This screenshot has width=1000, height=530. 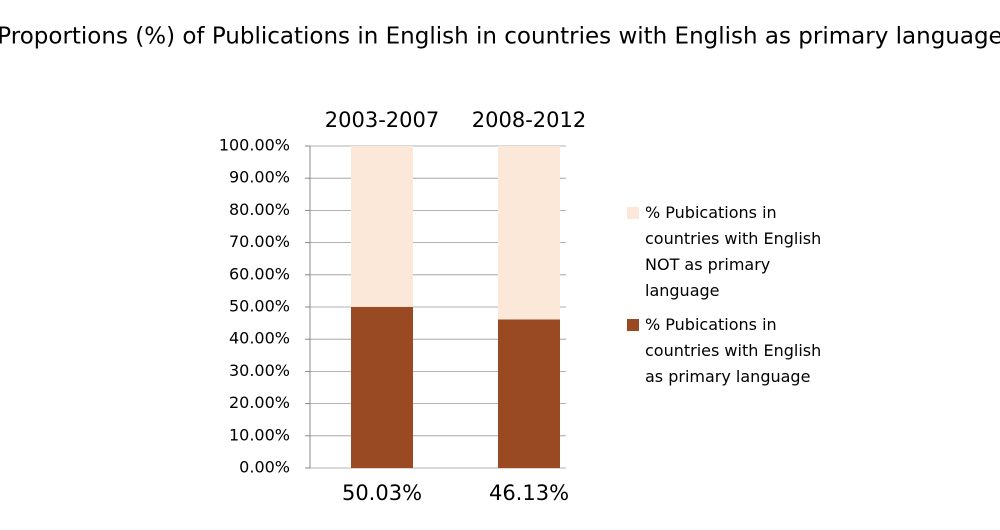 What do you see at coordinates (382, 493) in the screenshot?
I see `value-label: 50.03%` at bounding box center [382, 493].